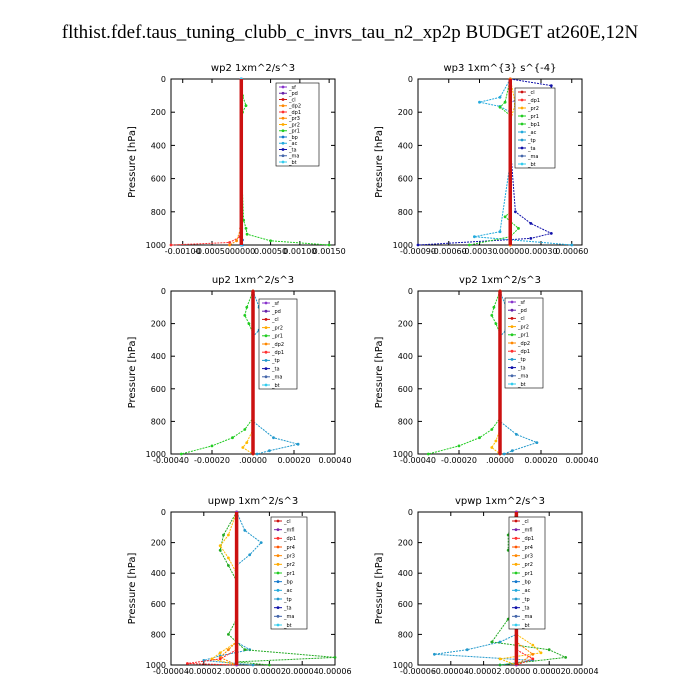  I want to click on legend: _cl _dp1 _pr2 _pr1 _bp1 _ac _tp _ta _ma _bt, so click(535, 128).